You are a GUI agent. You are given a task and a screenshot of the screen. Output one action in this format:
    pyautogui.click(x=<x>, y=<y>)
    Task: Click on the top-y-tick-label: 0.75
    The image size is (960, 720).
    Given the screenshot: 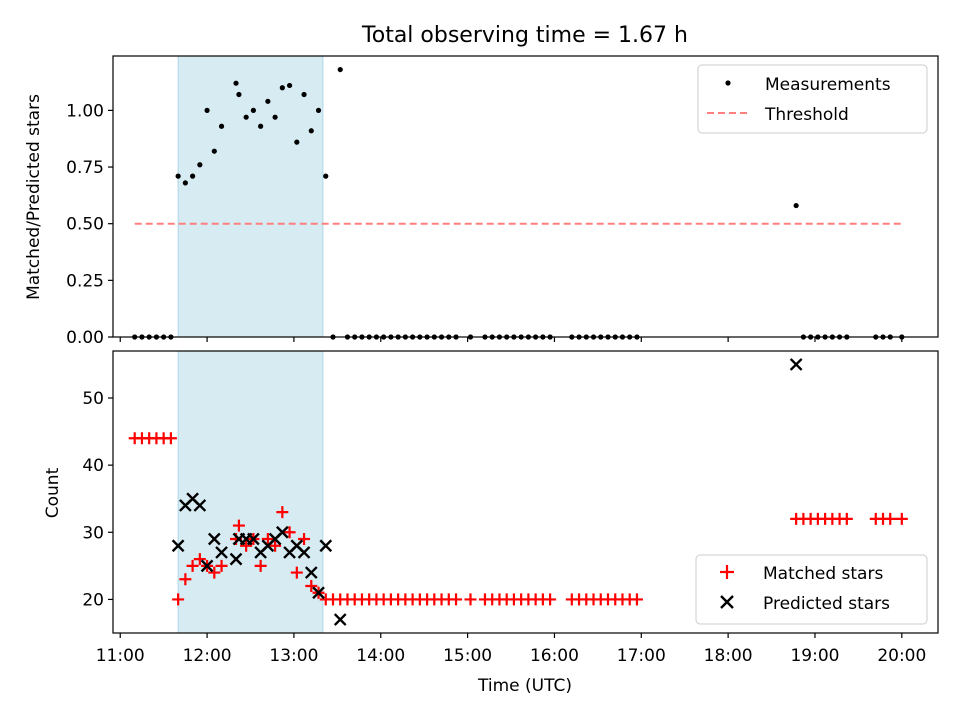 What is the action you would take?
    pyautogui.click(x=85, y=168)
    